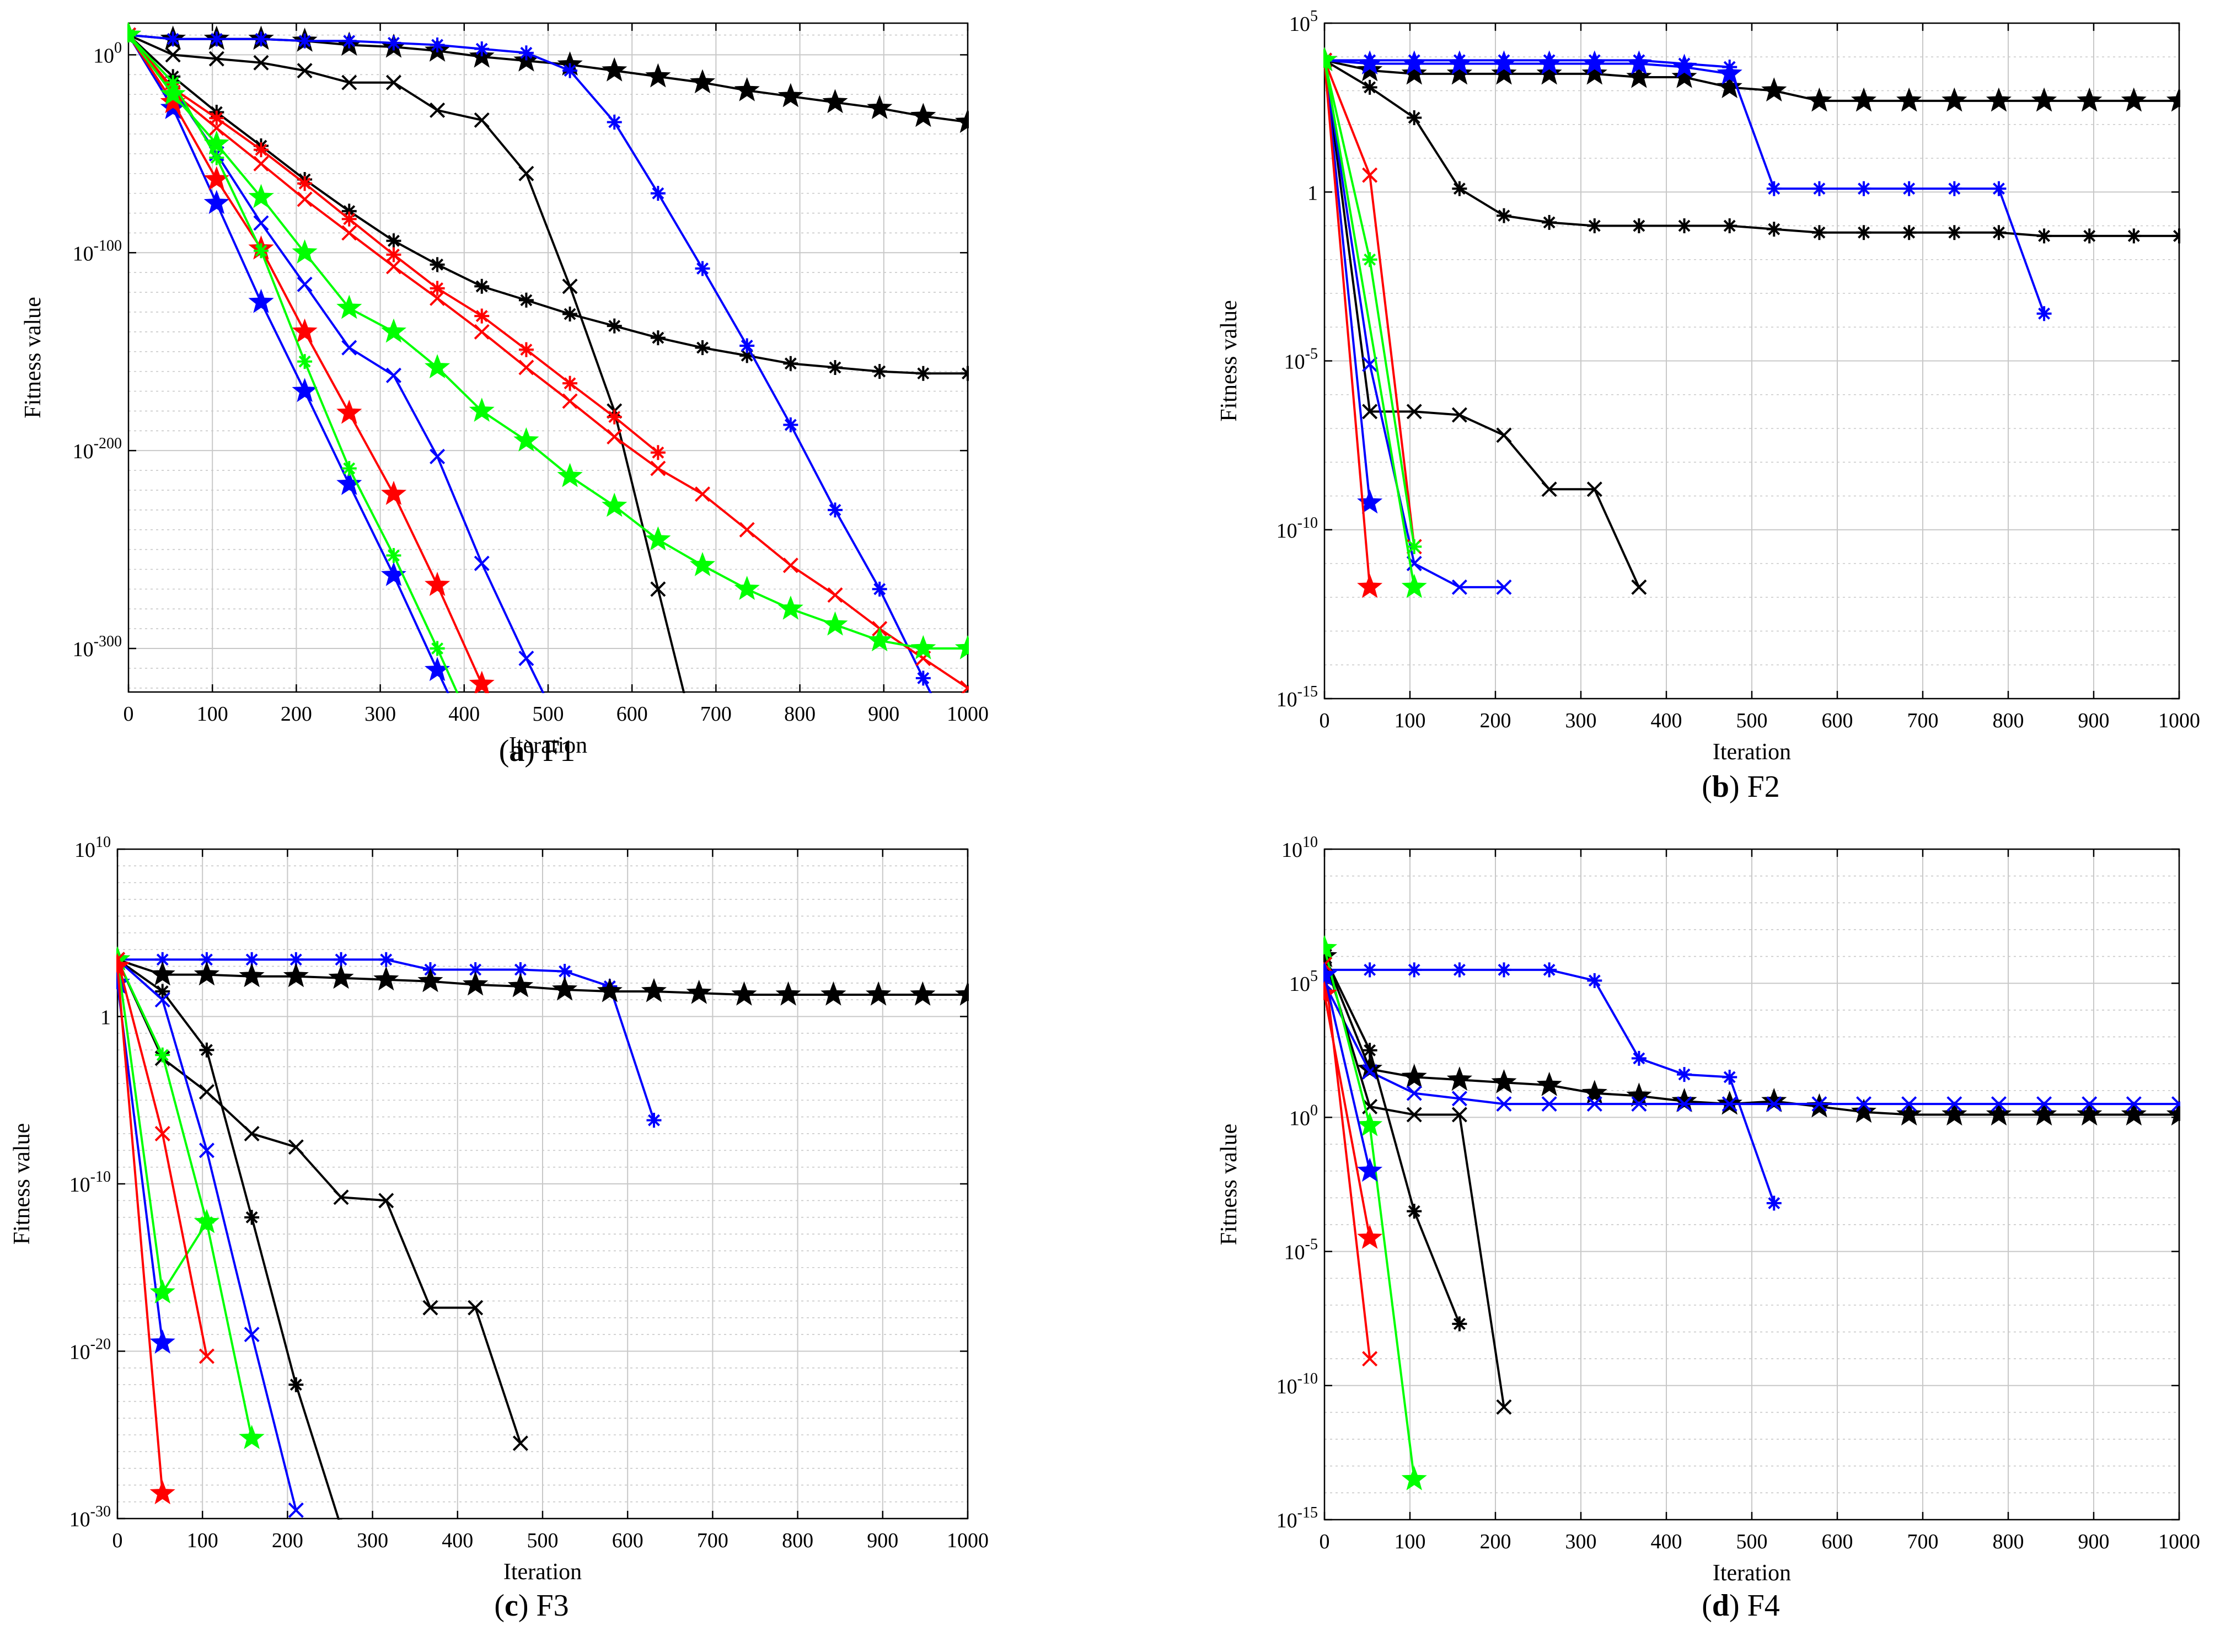 The width and height of the screenshot is (2215, 1652). I want to click on y-tick-label: 10⁰, so click(1304, 1116).